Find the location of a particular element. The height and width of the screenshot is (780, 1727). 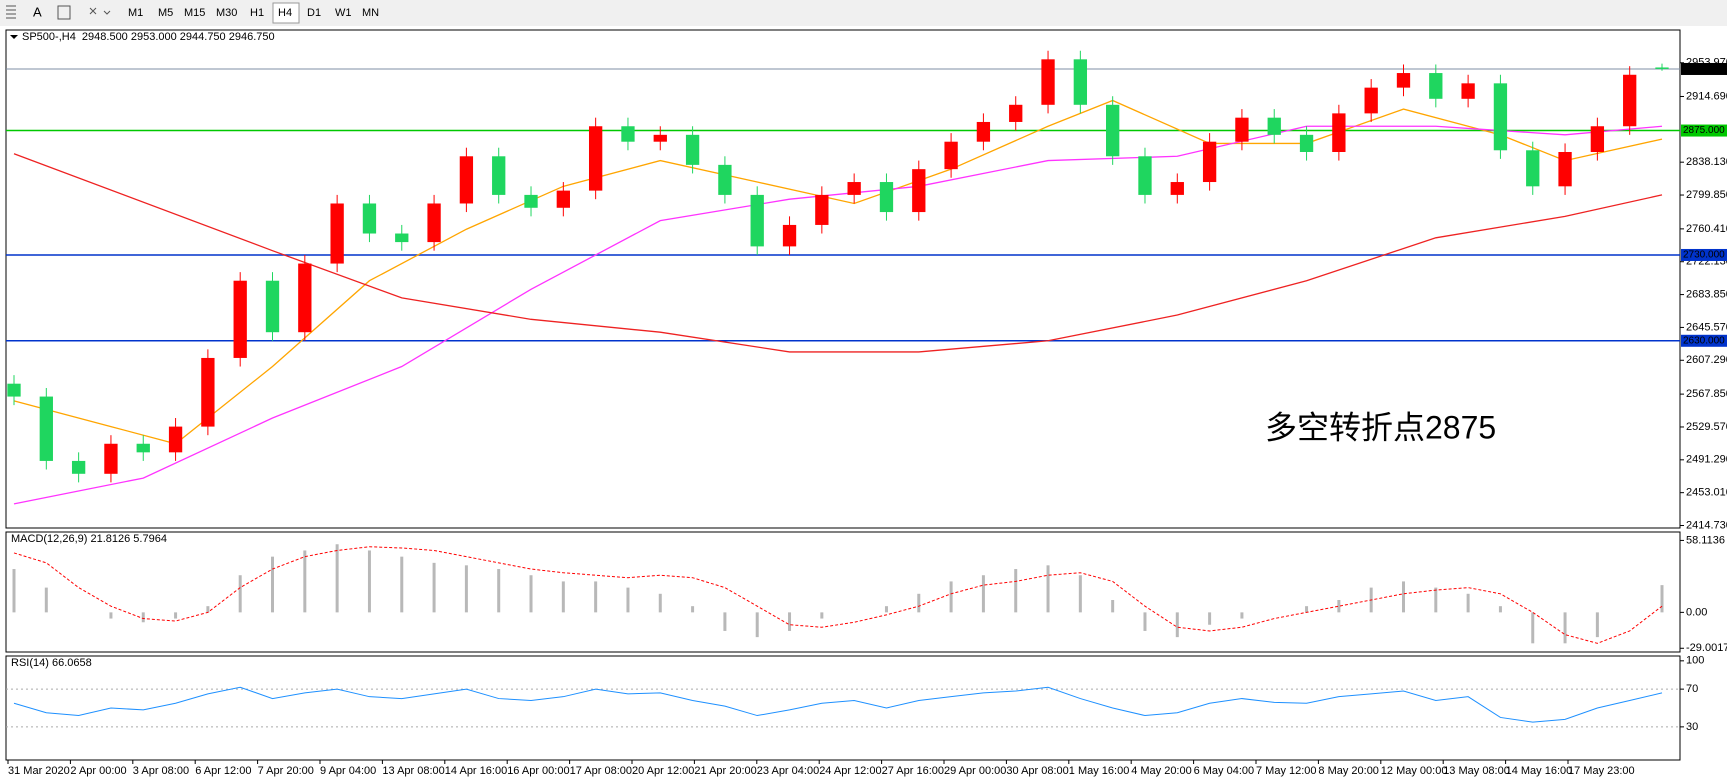

x-tick-label: 6 May 04:00 is located at coordinates (1224, 771).